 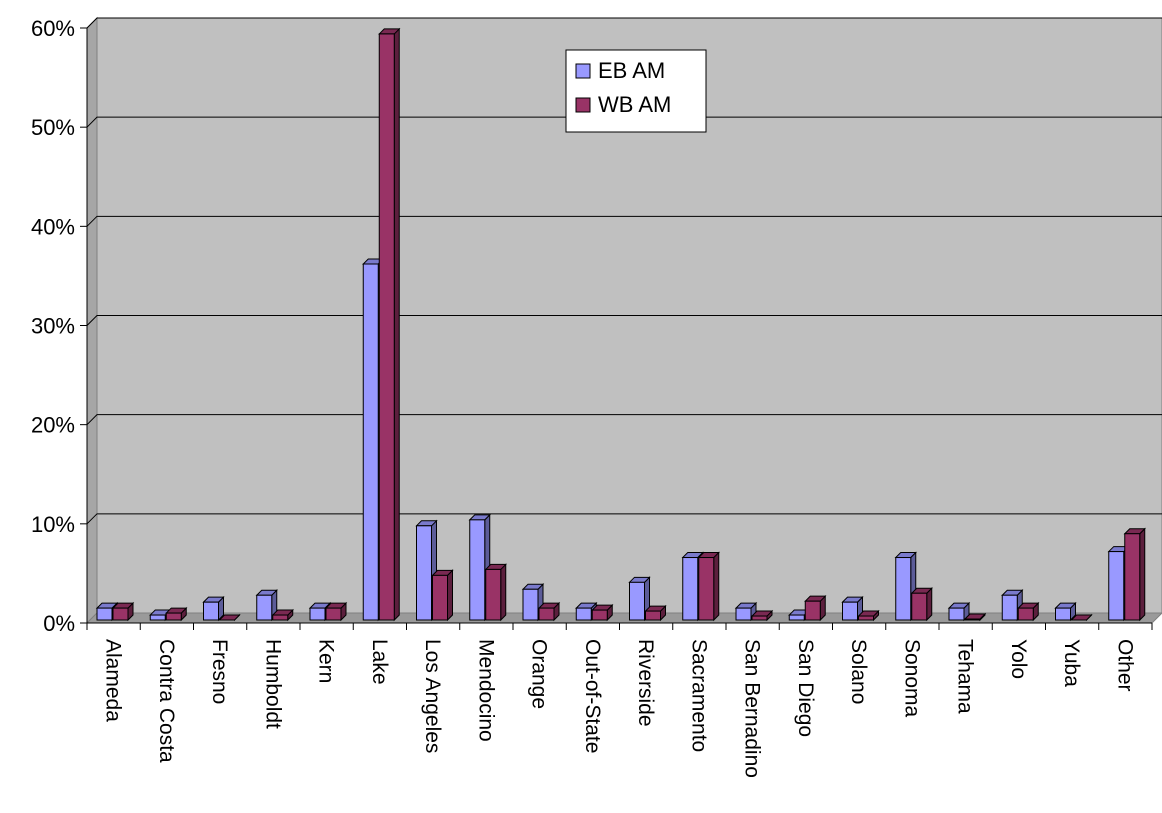 I want to click on bar-wb-am-orange, so click(x=549, y=611).